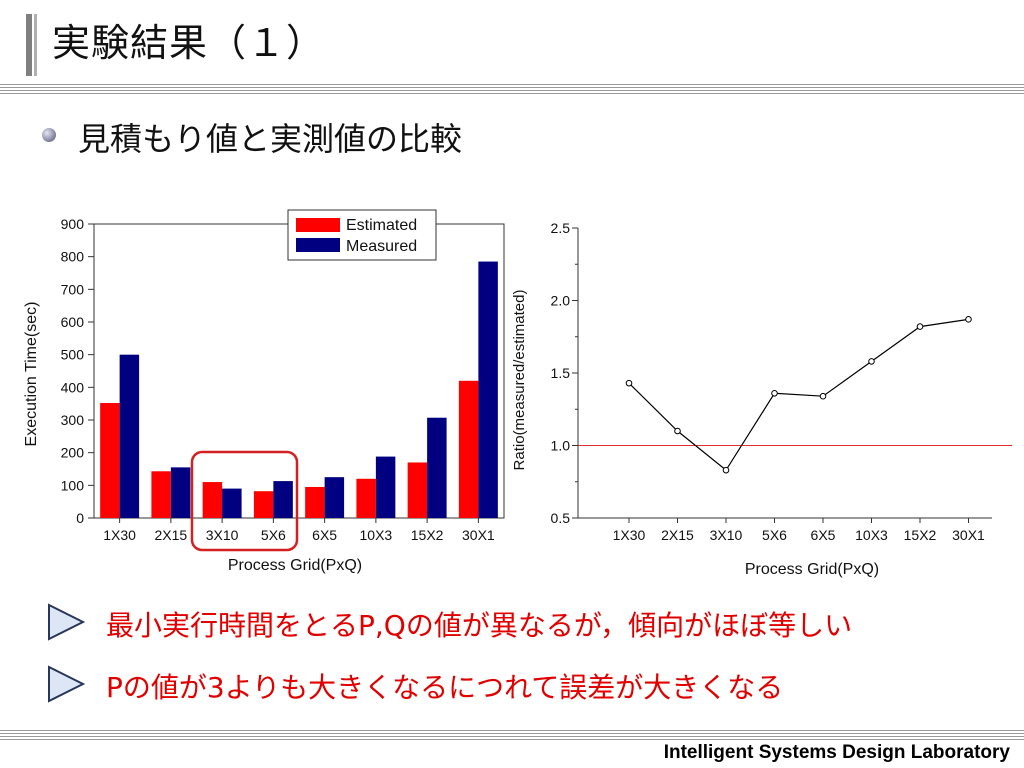 The image size is (1024, 768). Describe the element at coordinates (823, 396) in the screenshot. I see `ratio-point-6X5` at that location.